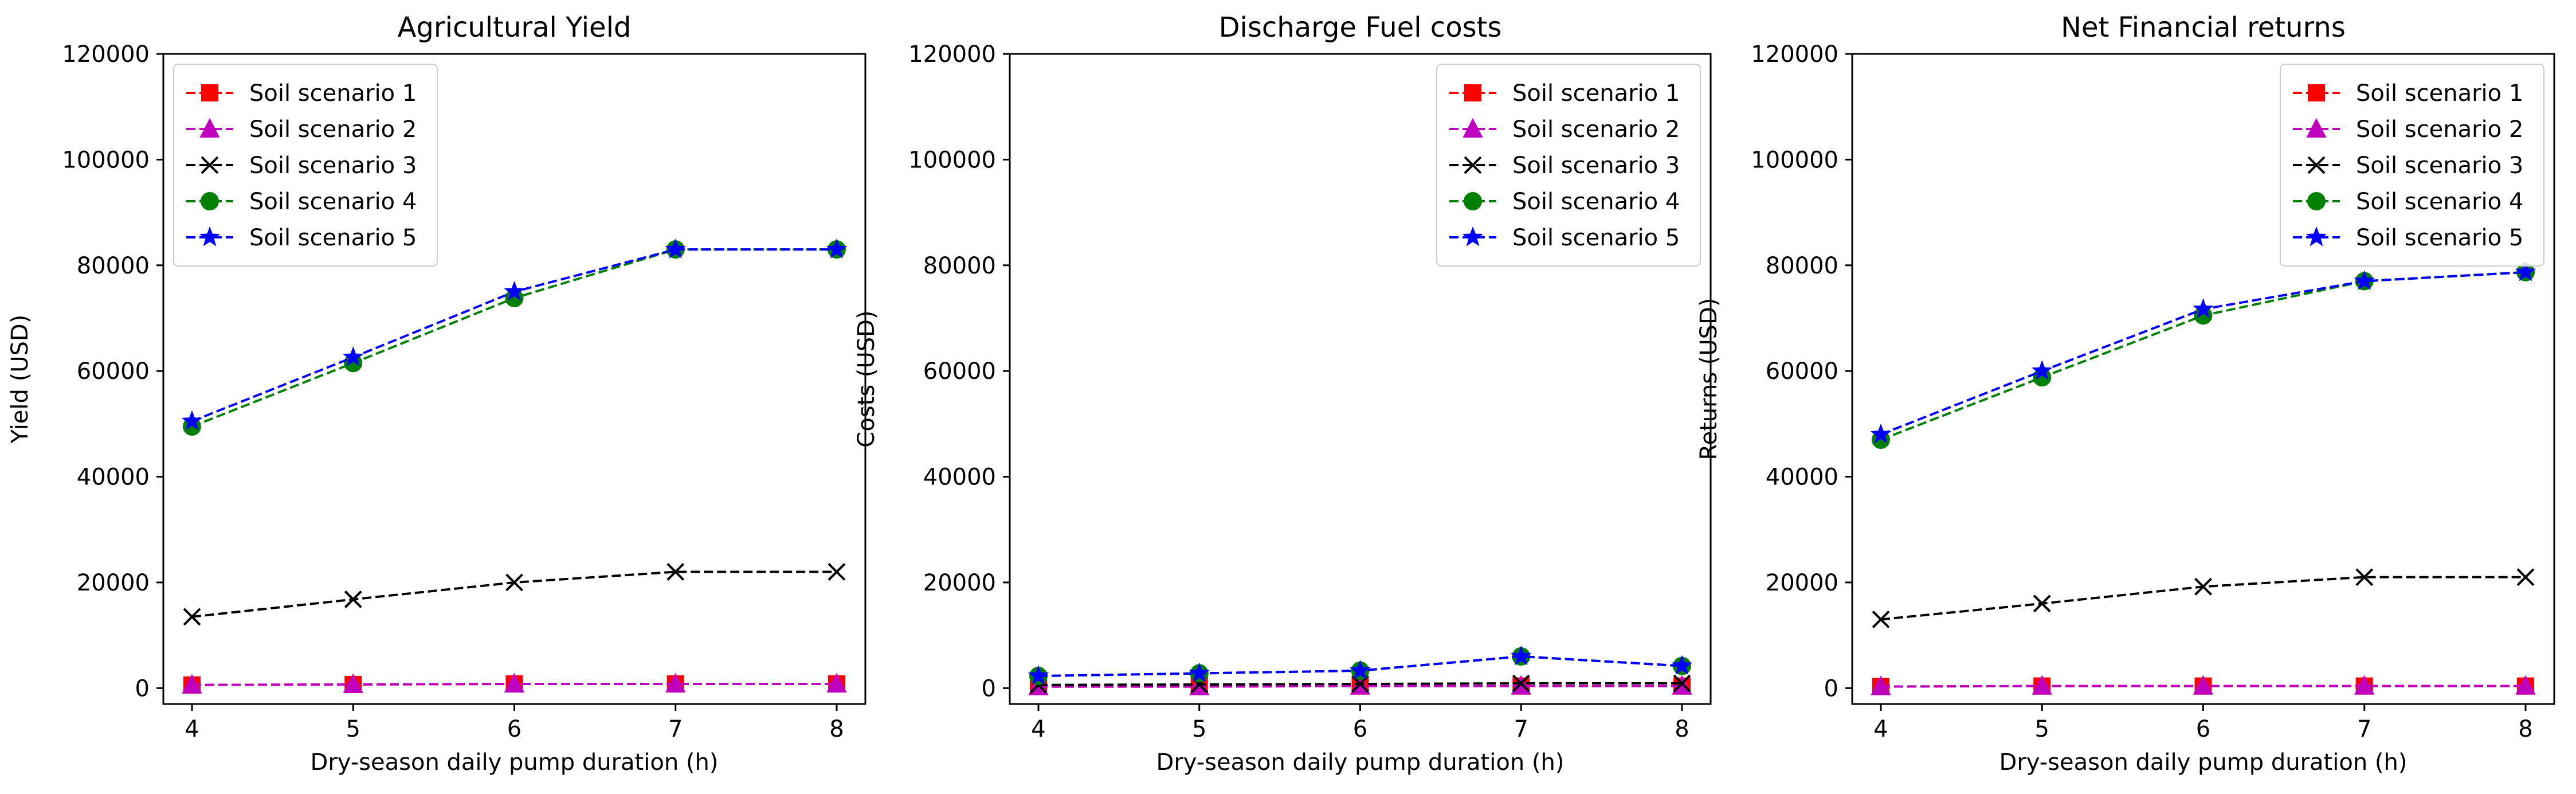 The height and width of the screenshot is (794, 2576). What do you see at coordinates (1709, 379) in the screenshot?
I see `y-axis-label: Returns (USD)` at bounding box center [1709, 379].